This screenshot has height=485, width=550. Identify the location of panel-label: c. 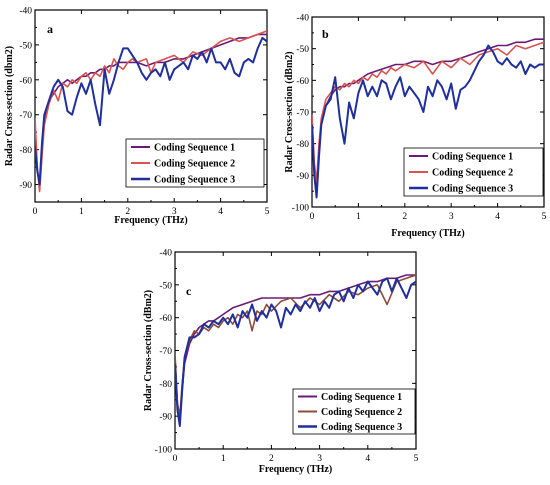
(189, 291).